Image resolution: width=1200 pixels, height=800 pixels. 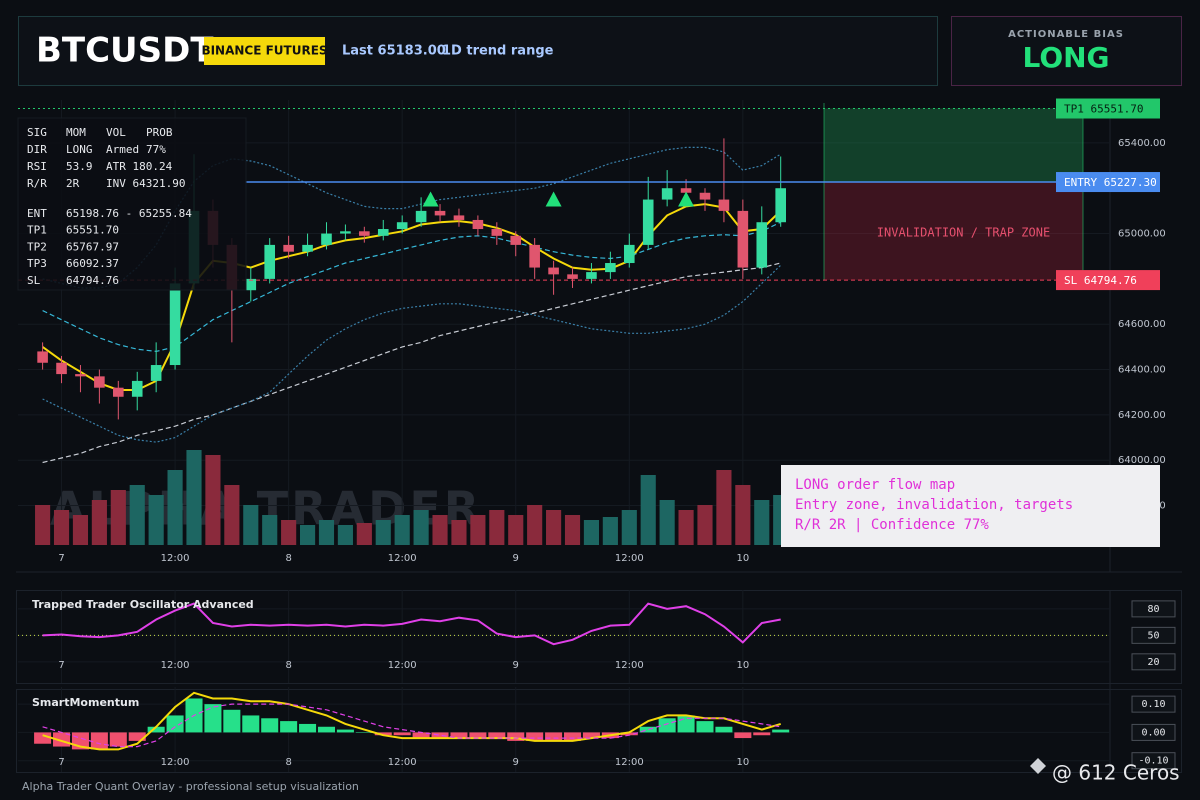 I want to click on last-price: Last 65183.00, so click(x=394, y=51).